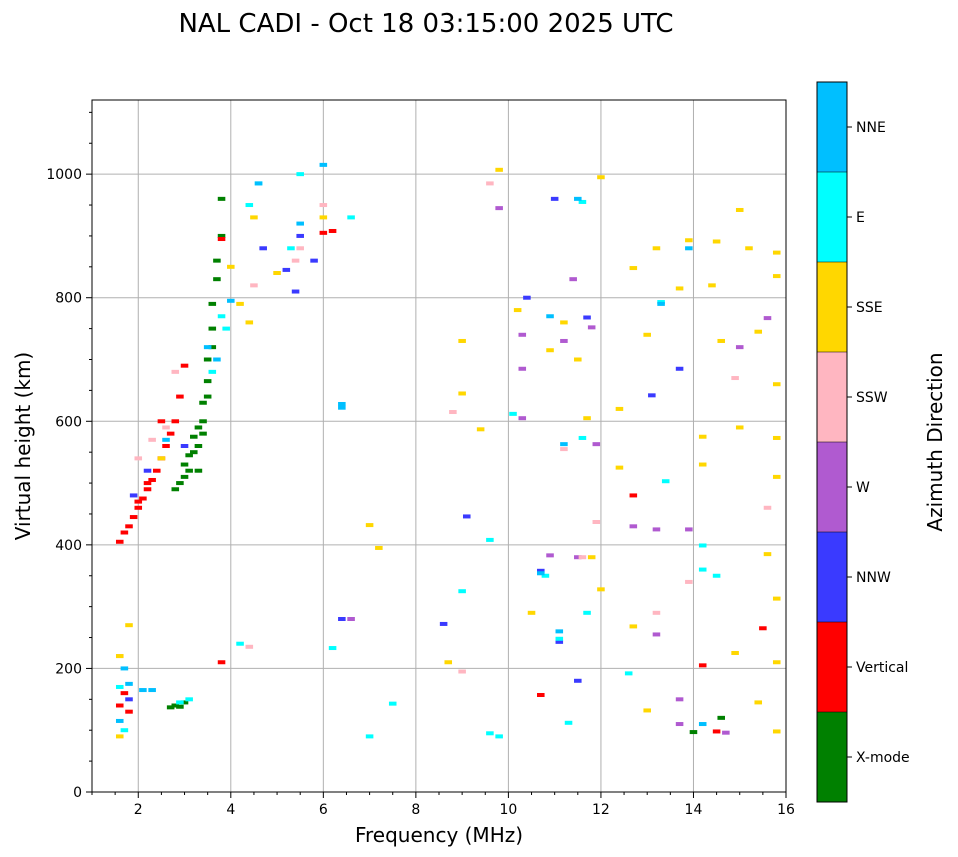  I want to click on colorbar-label-e: E, so click(860, 218).